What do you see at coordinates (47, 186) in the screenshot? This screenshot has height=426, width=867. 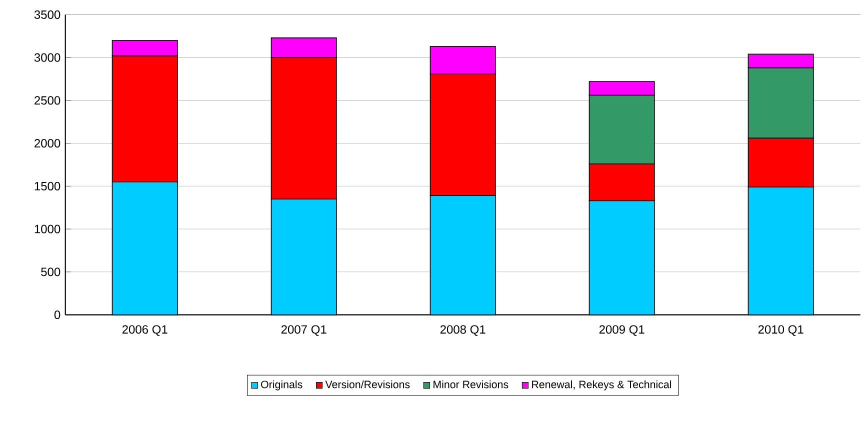 I see `y-tick-label: 1500` at bounding box center [47, 186].